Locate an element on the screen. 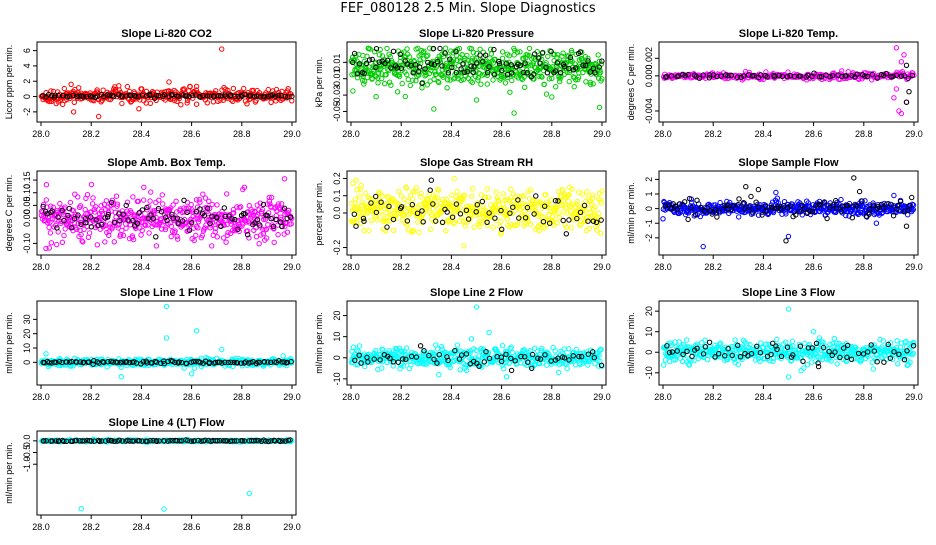 Image resolution: width=936 pixels, height=545 pixels. points-pressure is located at coordinates (476, 80).